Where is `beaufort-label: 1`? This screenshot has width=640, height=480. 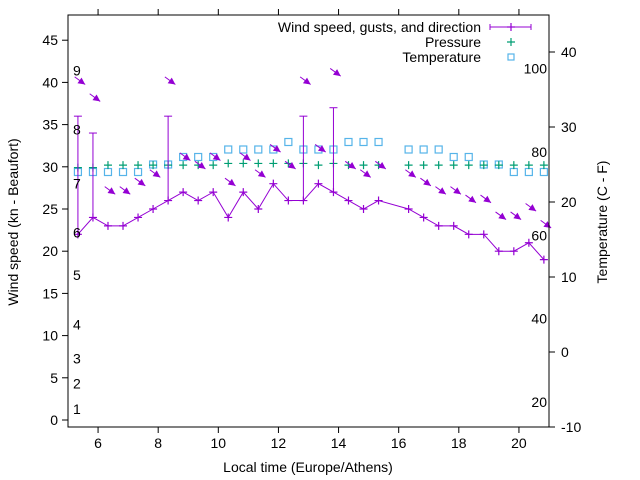
beaufort-label: 1 is located at coordinates (77, 409).